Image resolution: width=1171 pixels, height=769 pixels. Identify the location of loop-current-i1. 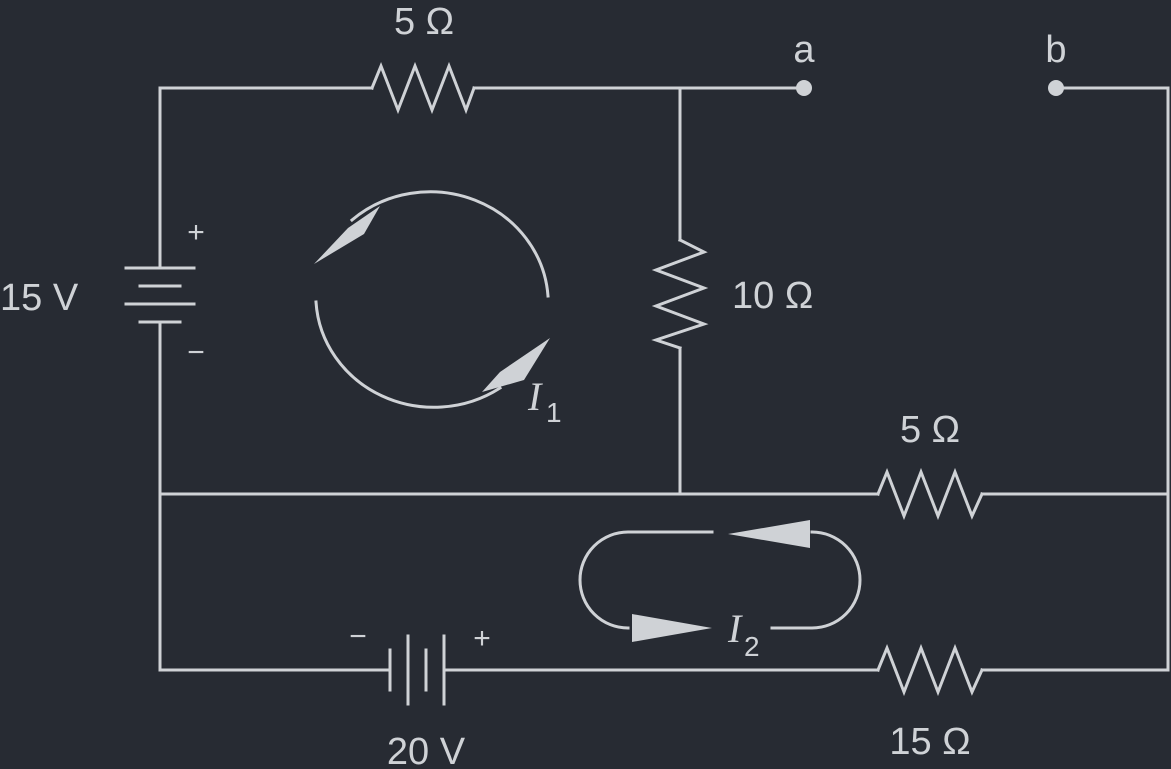
(432, 299).